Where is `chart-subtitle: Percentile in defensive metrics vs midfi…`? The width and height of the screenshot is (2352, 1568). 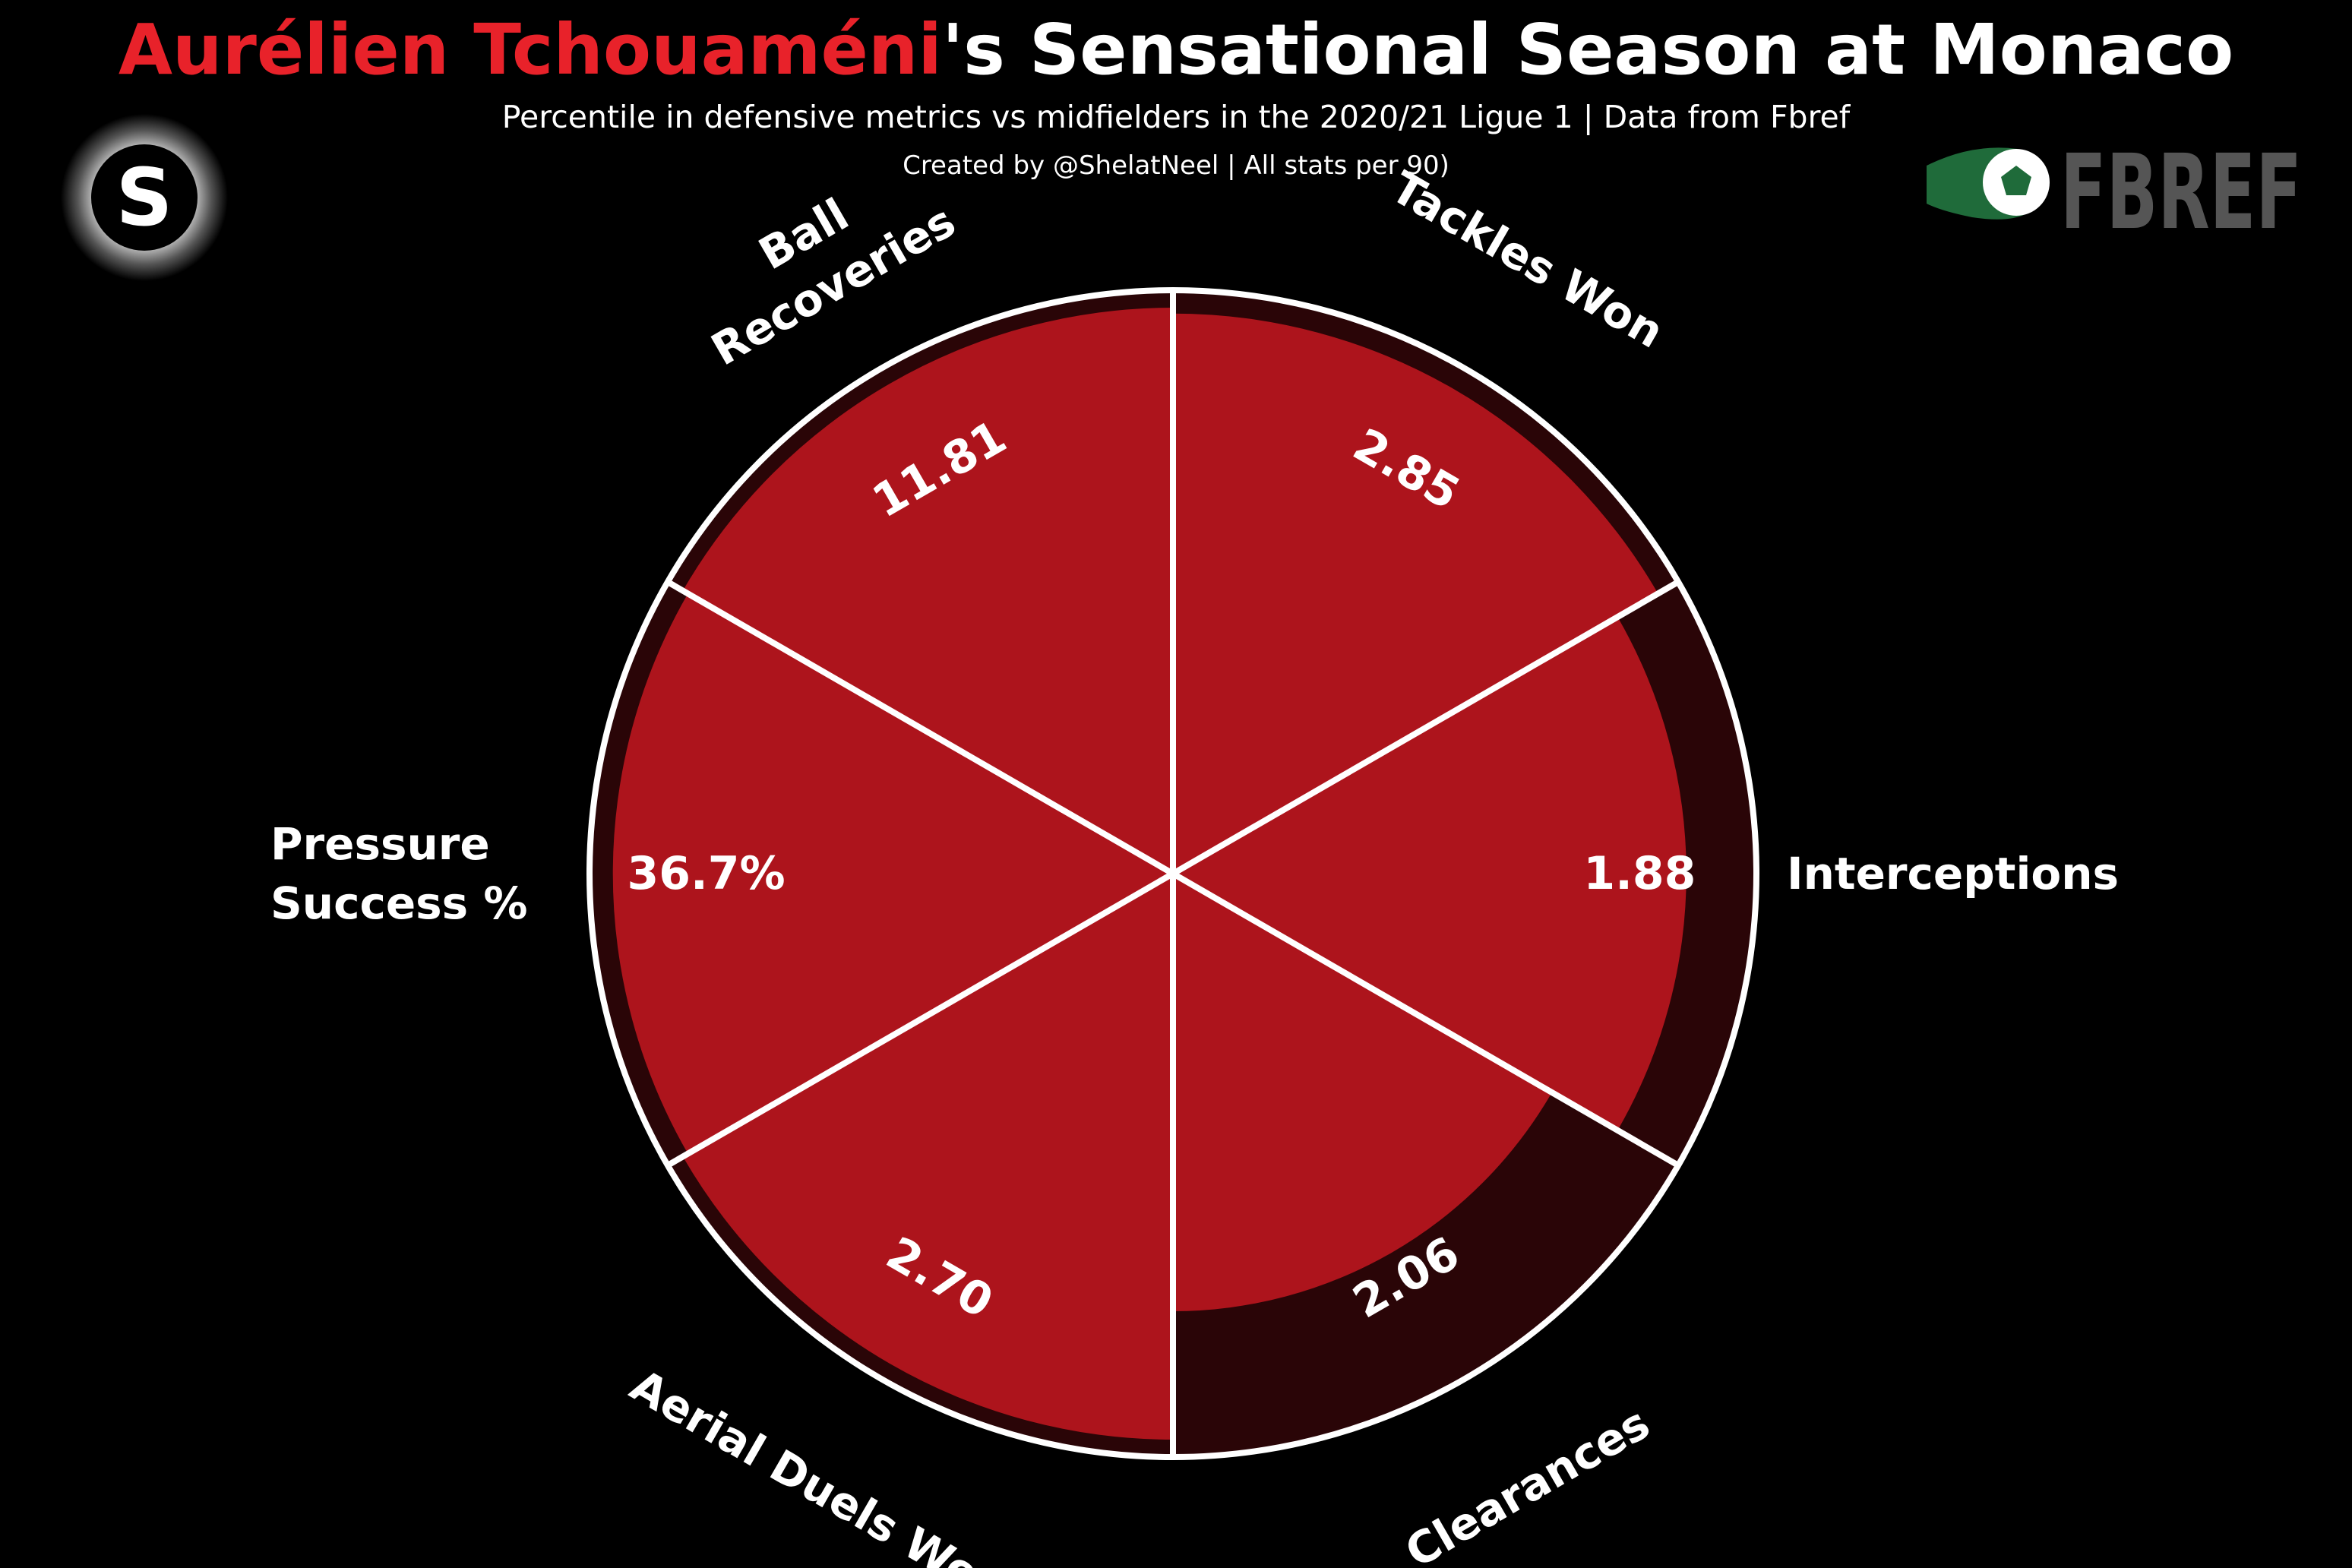 chart-subtitle: Percentile in defensive metrics vs midfi… is located at coordinates (1176, 117).